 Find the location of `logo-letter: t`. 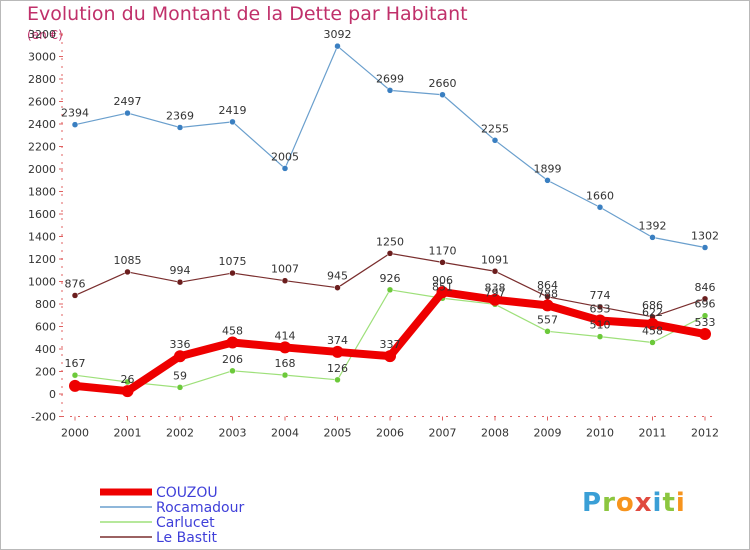

logo-letter: t is located at coordinates (669, 503).